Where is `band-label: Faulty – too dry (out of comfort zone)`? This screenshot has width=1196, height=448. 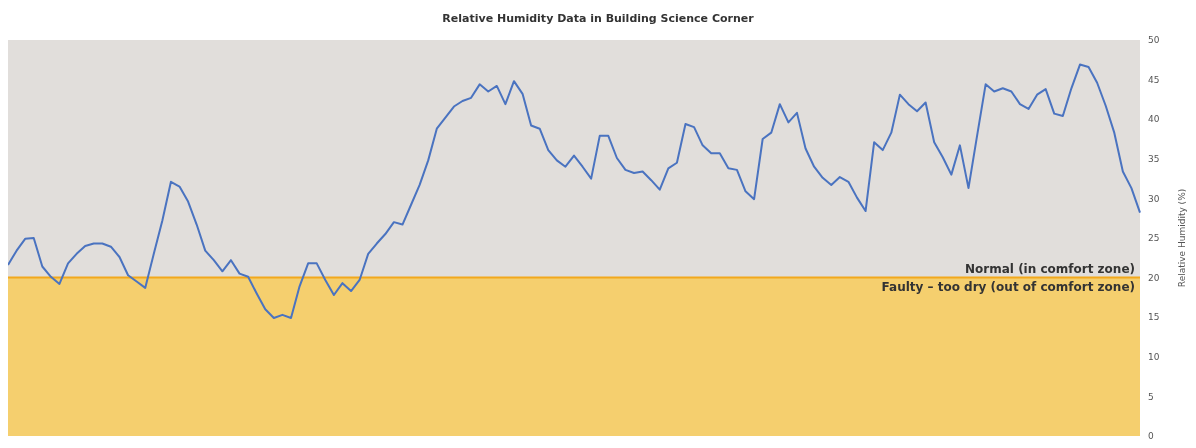 band-label: Faulty – too dry (out of comfort zone) is located at coordinates (1008, 287).